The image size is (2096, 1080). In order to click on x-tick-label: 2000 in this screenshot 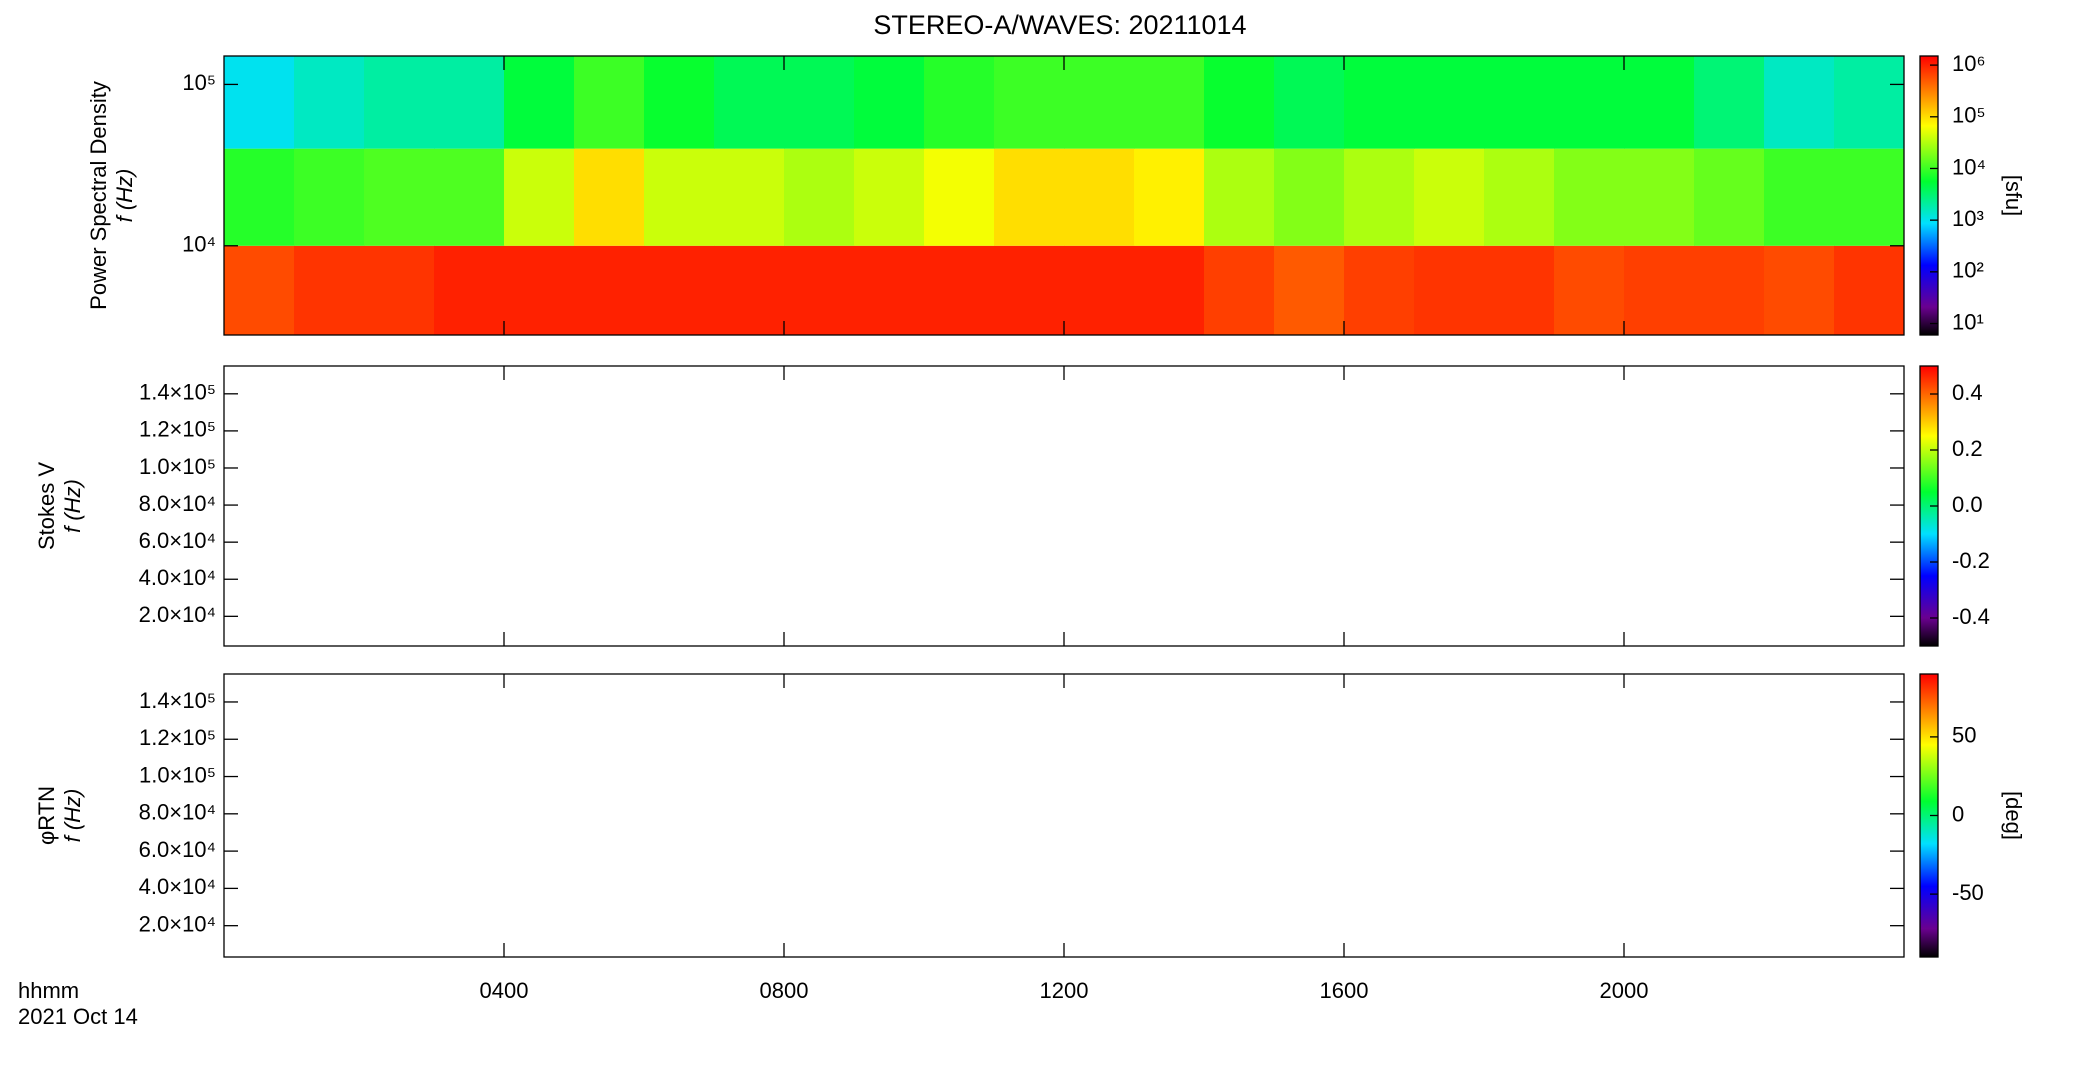, I will do `click(1624, 990)`.